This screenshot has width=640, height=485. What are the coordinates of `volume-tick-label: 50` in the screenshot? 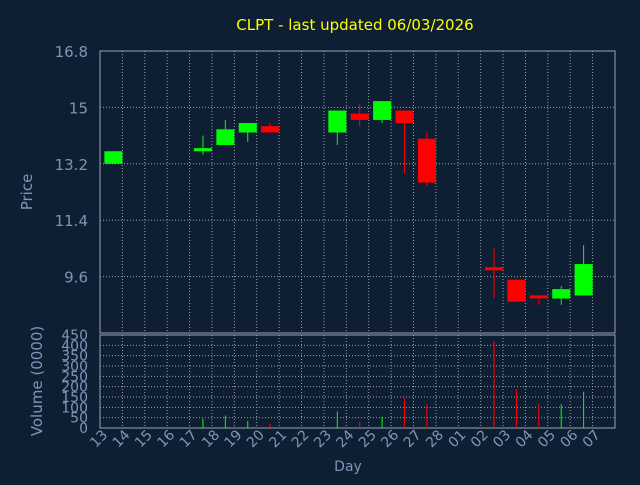 It's located at (79, 419).